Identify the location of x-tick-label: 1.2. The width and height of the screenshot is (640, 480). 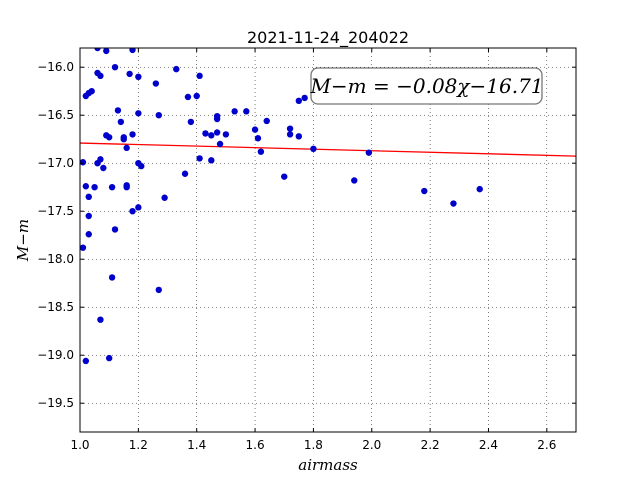
(138, 445).